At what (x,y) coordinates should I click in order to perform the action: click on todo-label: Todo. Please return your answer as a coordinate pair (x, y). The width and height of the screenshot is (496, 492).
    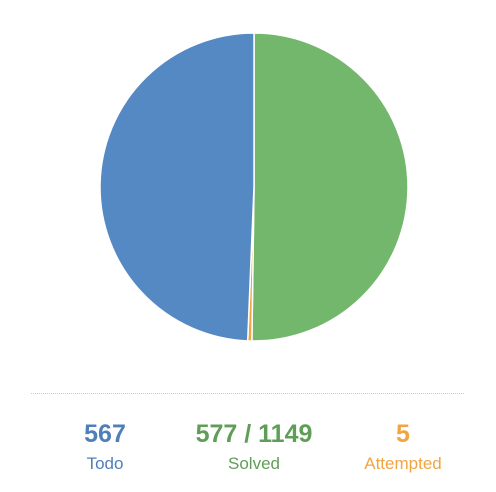
    Looking at the image, I should click on (105, 463).